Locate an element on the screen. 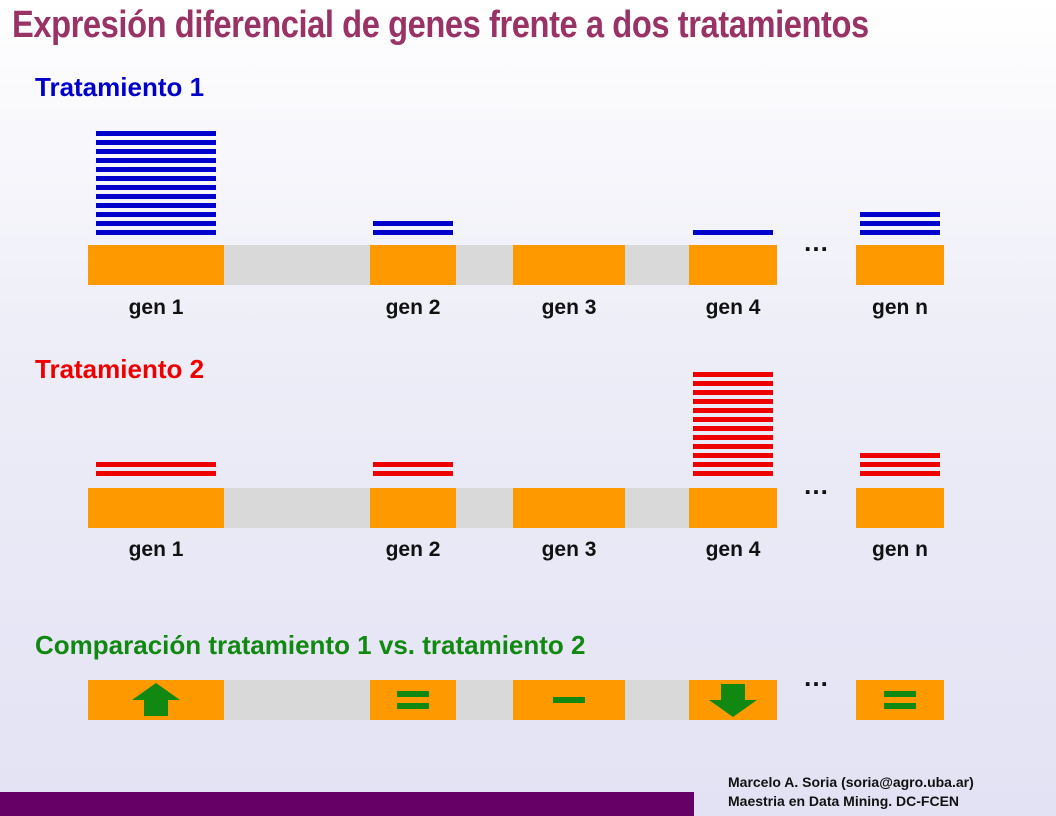 This screenshot has width=1056, height=816. t2-gene-label-3: gen 3 is located at coordinates (569, 549).